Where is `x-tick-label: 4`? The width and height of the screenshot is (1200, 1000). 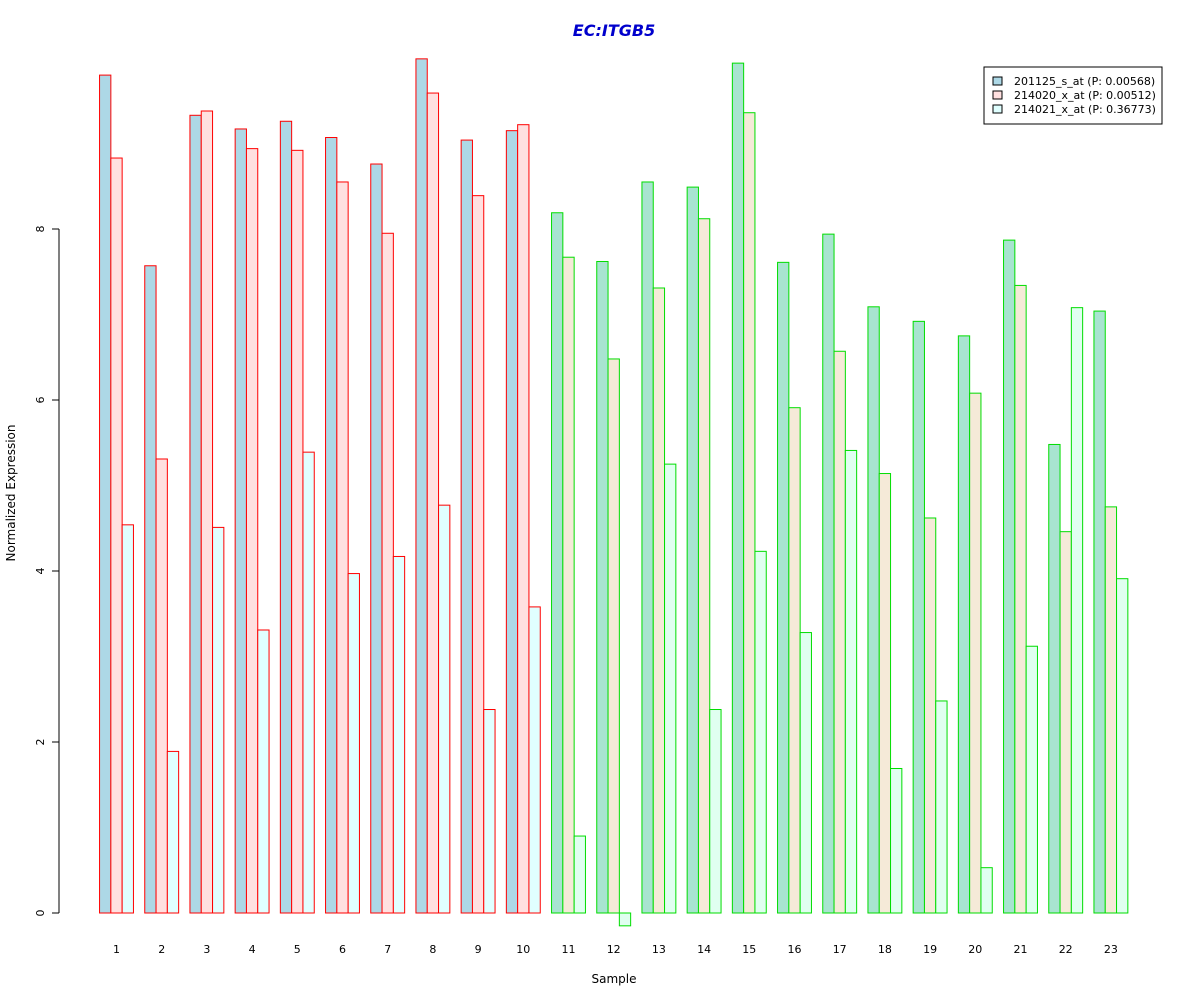
x-tick-label: 4 is located at coordinates (252, 949).